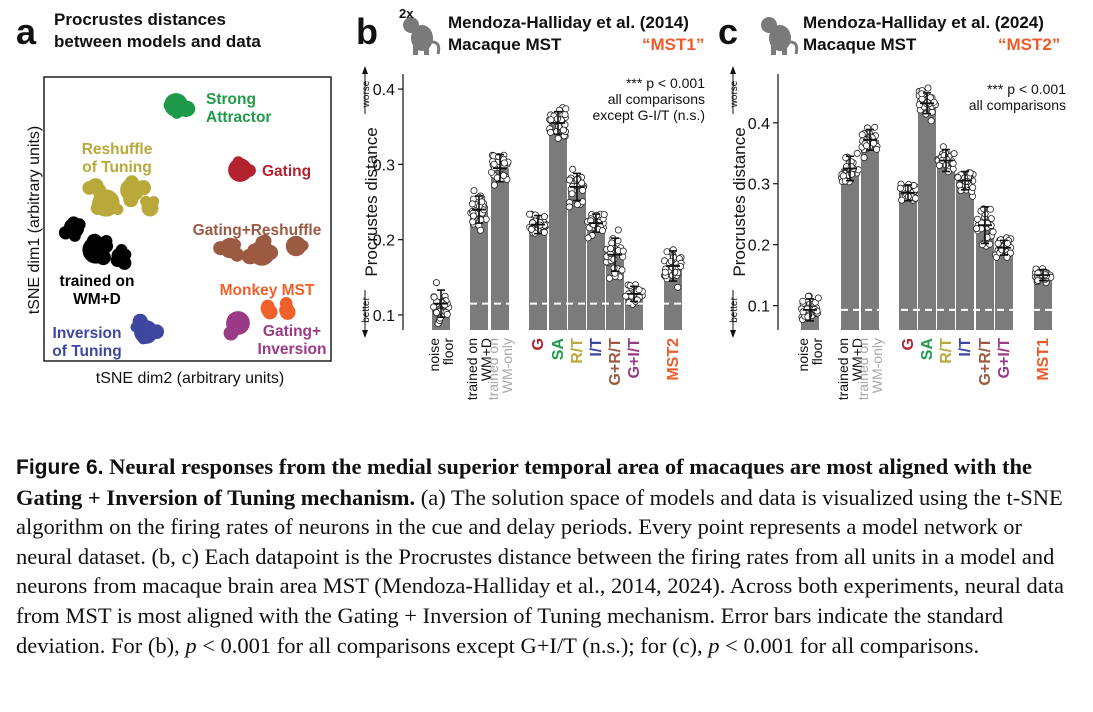 The image size is (1093, 712). Describe the element at coordinates (190, 378) in the screenshot. I see `tsne-xlabel: tSNE dim2 (arbitrary units)` at that location.